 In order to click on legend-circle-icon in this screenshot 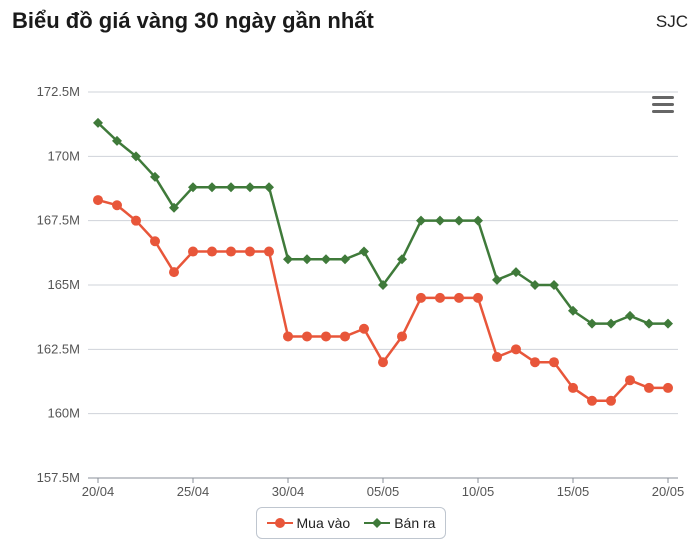, I will do `click(279, 523)`.